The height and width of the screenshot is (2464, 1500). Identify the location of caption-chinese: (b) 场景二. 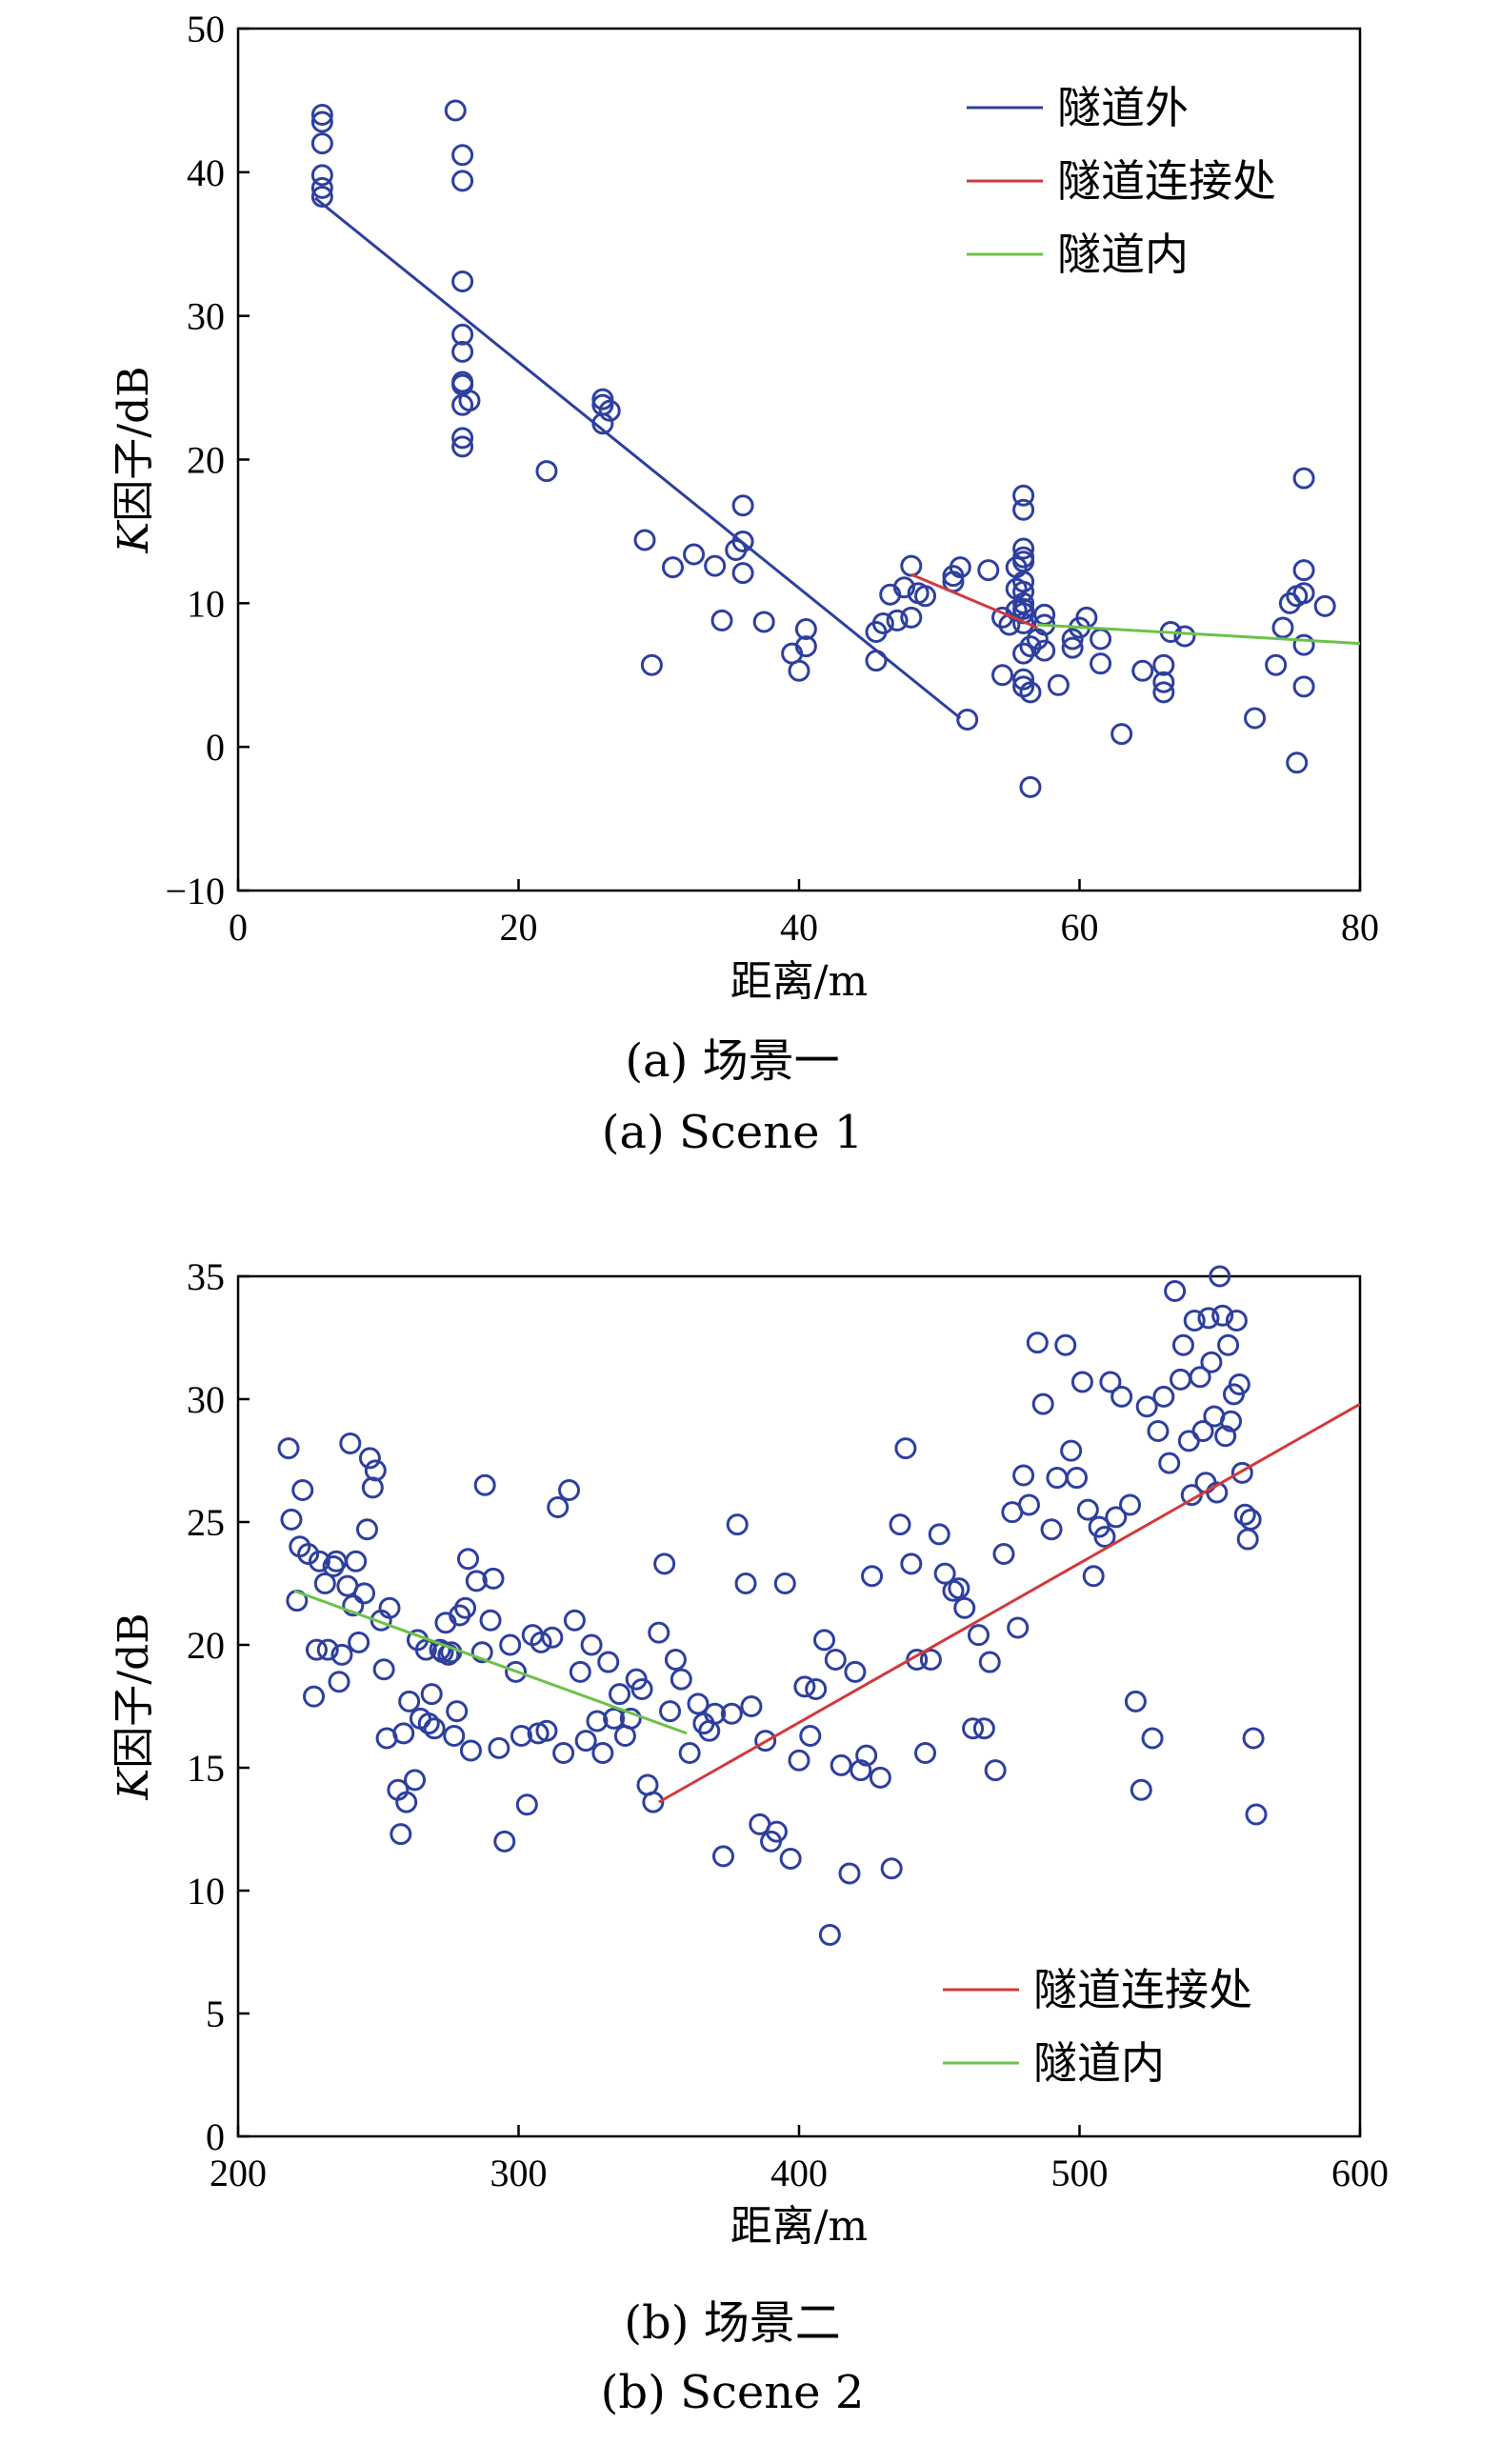
(732, 2323).